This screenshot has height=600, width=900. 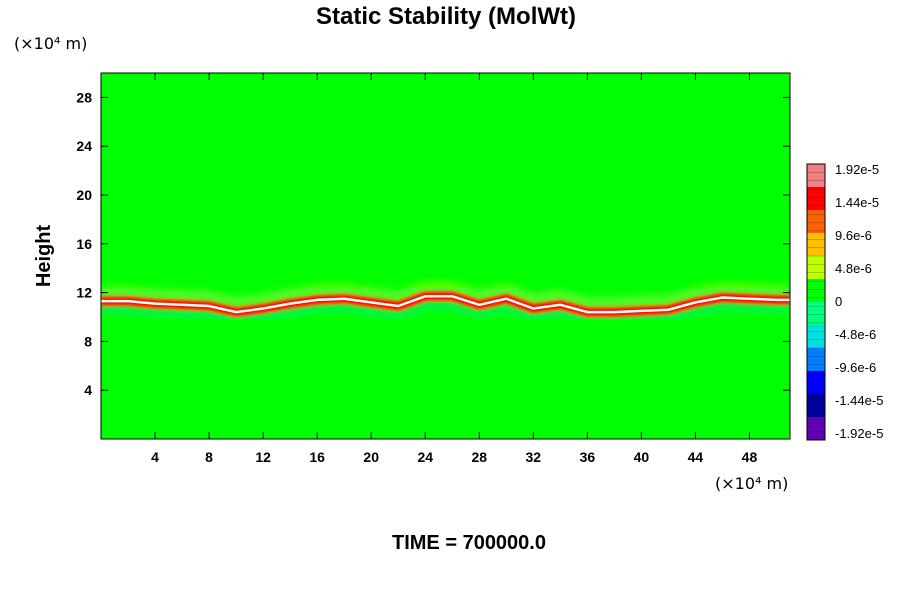 What do you see at coordinates (857, 202) in the screenshot?
I see `colorbar-label: 1.44e-5` at bounding box center [857, 202].